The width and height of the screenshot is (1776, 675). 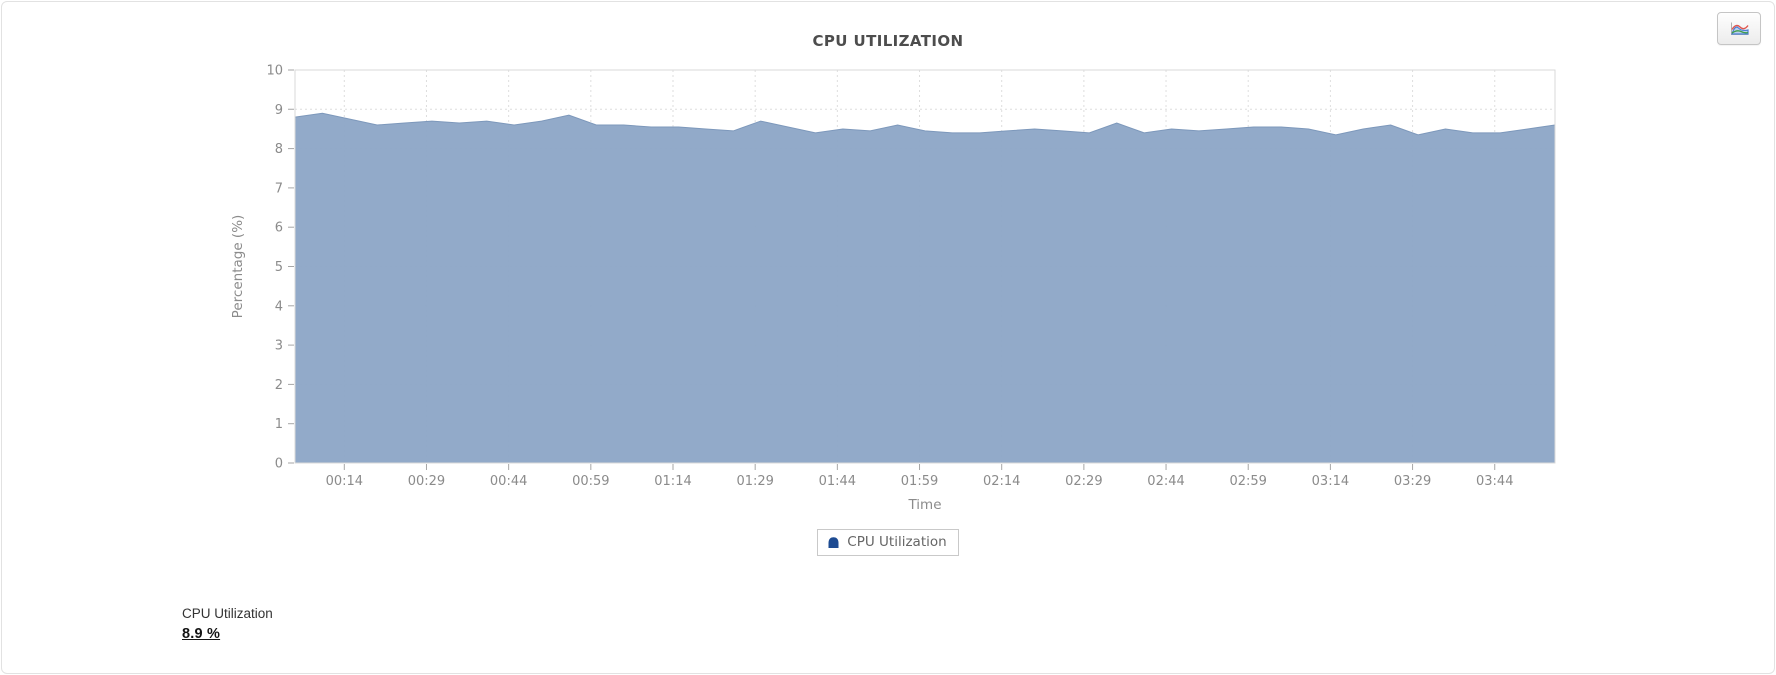 I want to click on y-axis-title: Percentage (%), so click(x=238, y=267).